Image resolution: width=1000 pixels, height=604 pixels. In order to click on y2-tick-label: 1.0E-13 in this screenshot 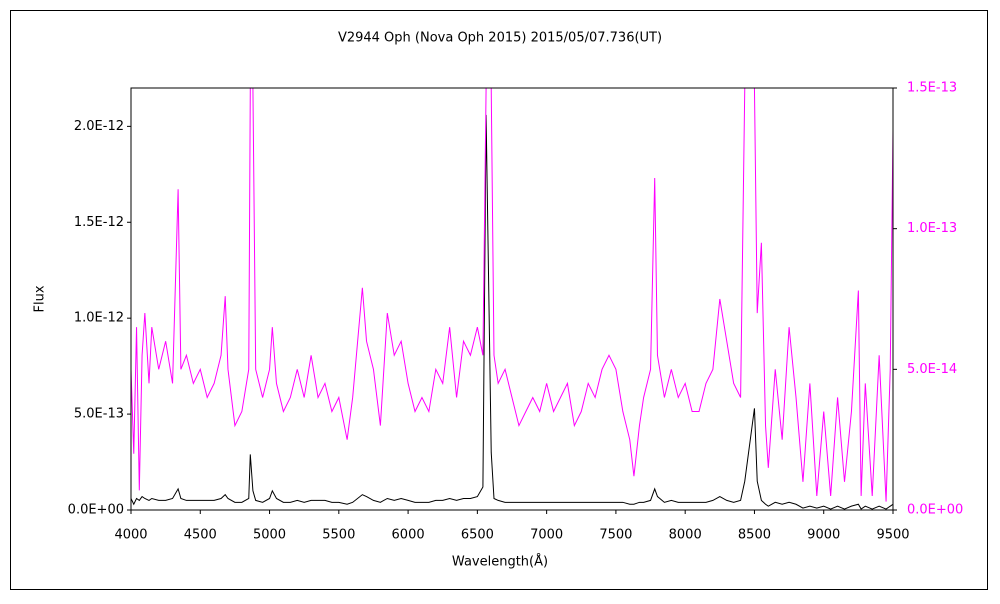, I will do `click(932, 228)`.